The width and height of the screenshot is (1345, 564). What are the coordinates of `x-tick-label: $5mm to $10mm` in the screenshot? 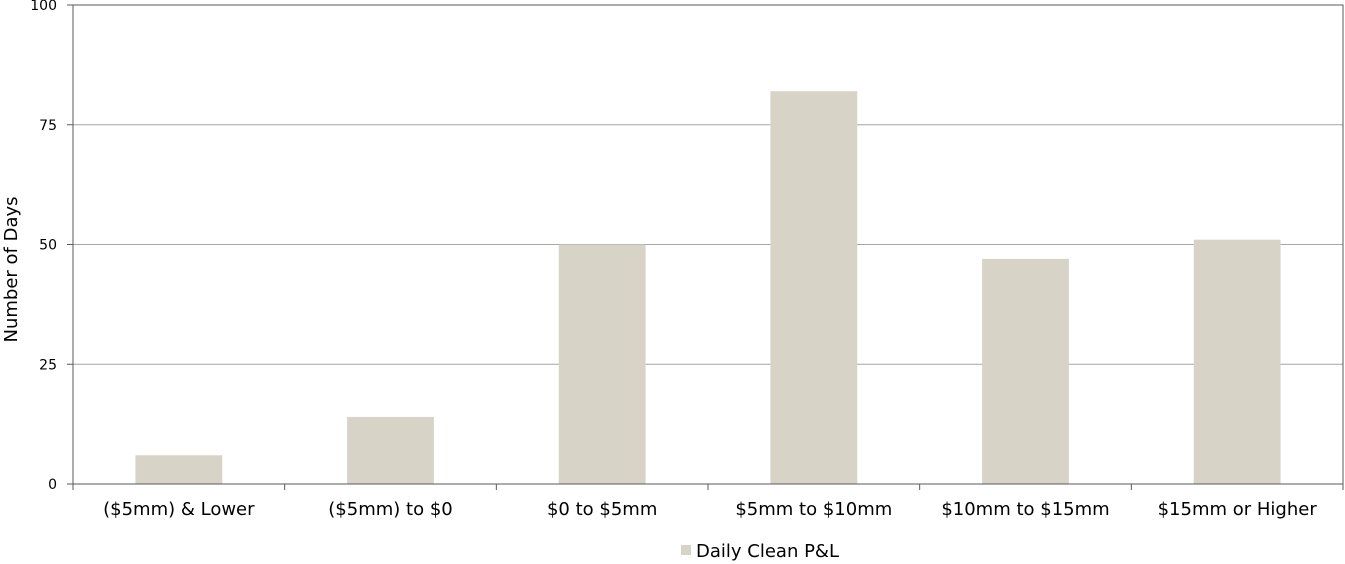 It's located at (813, 509).